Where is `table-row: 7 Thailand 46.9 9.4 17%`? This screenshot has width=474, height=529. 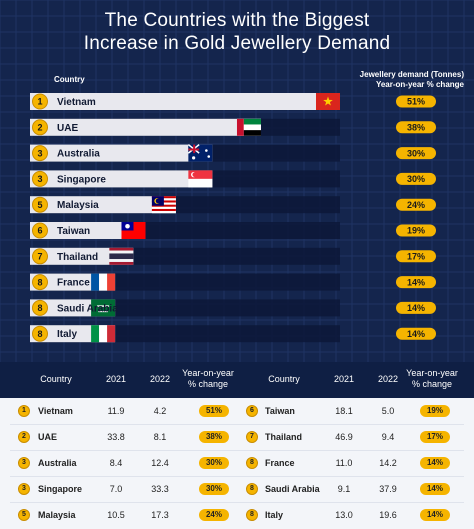
table-row: 7 Thailand 46.9 9.4 17% is located at coordinates (237, 437).